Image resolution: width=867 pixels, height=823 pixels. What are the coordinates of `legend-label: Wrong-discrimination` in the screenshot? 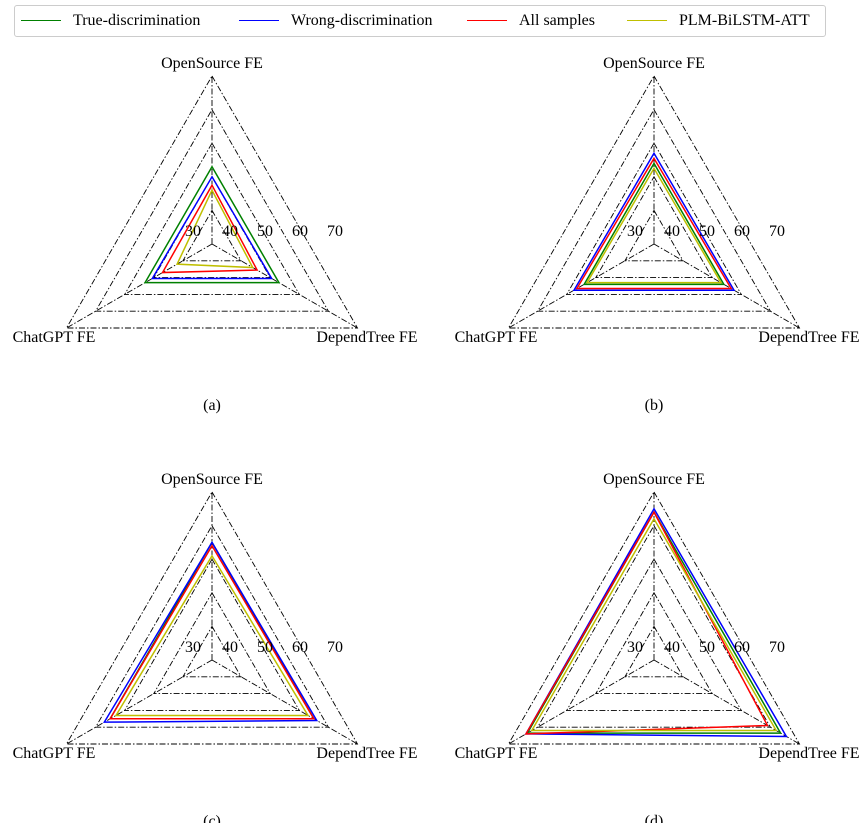 It's located at (362, 20).